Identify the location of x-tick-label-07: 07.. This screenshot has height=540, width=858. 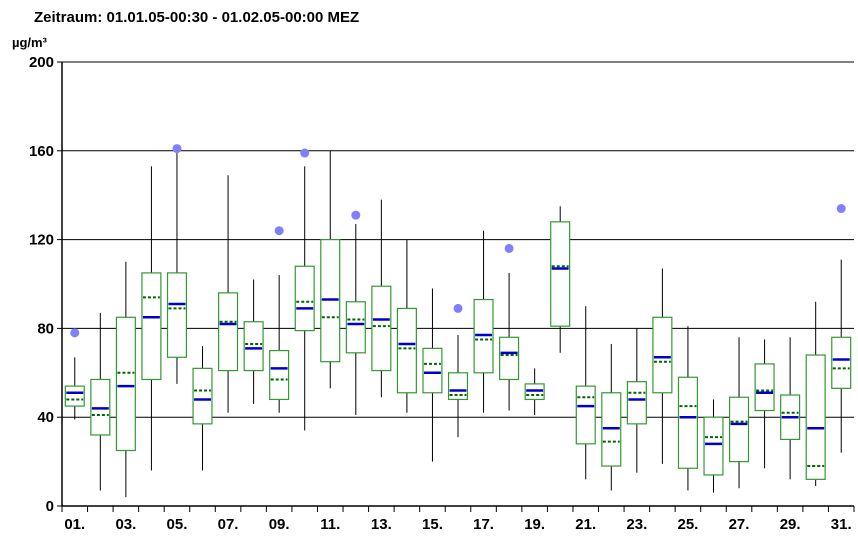
(228, 524).